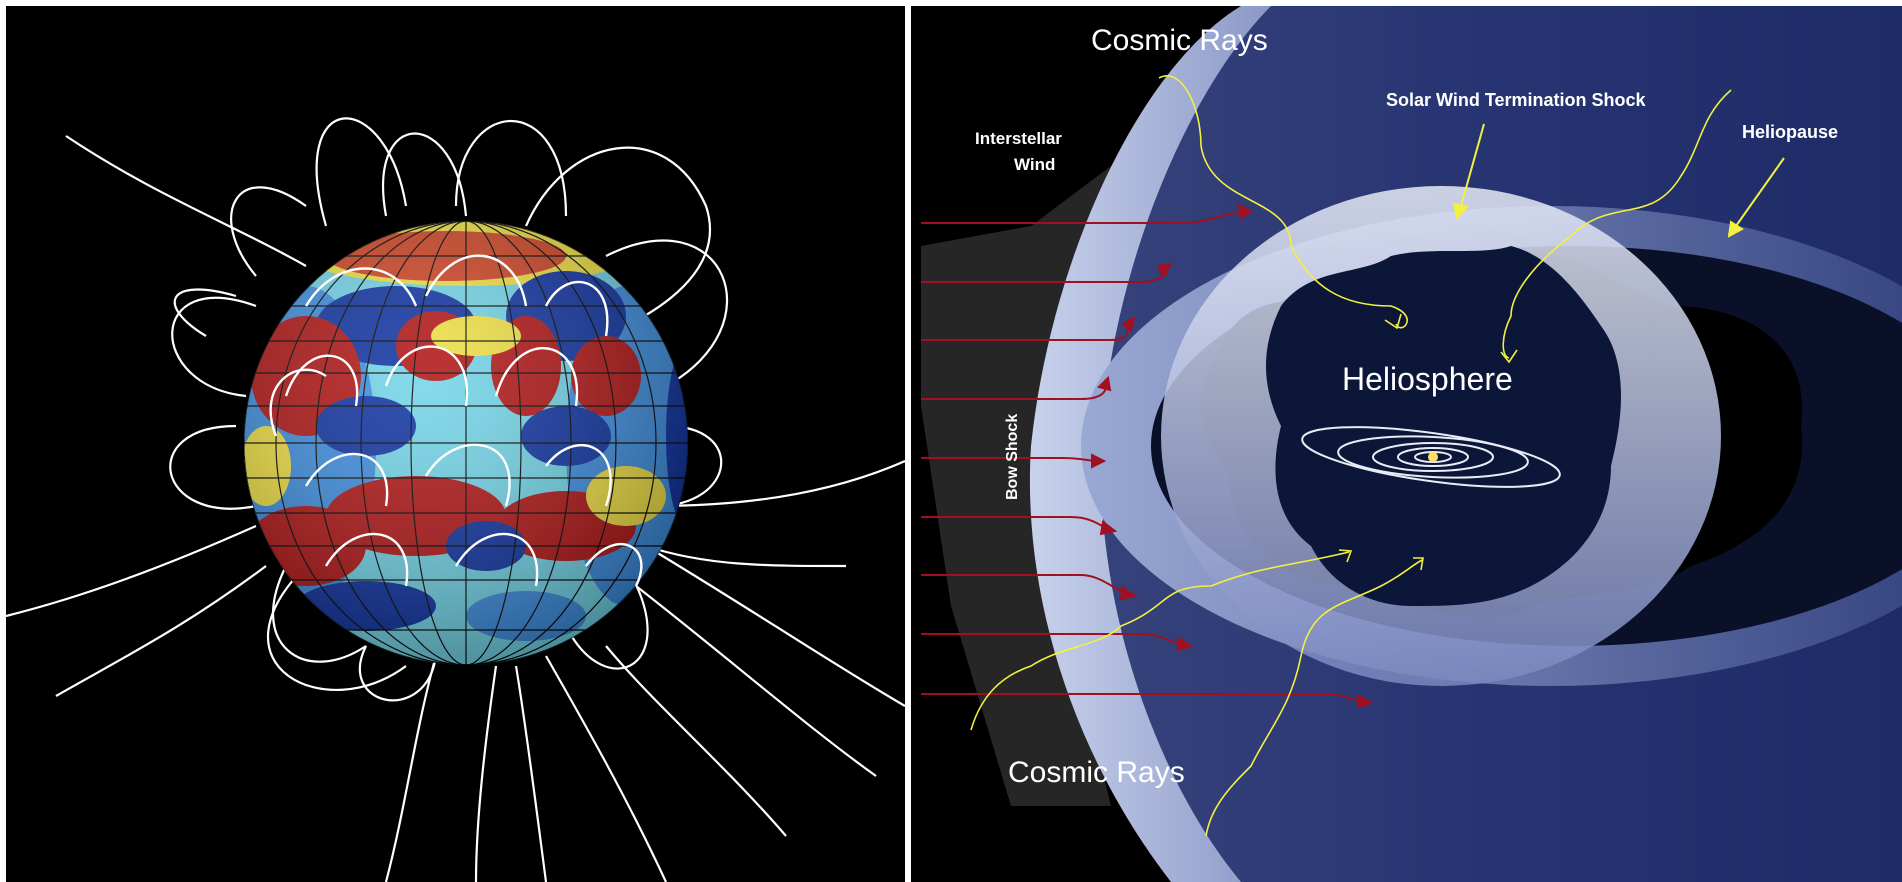 The image size is (1902, 882). I want to click on planetary-orbits, so click(1431, 457).